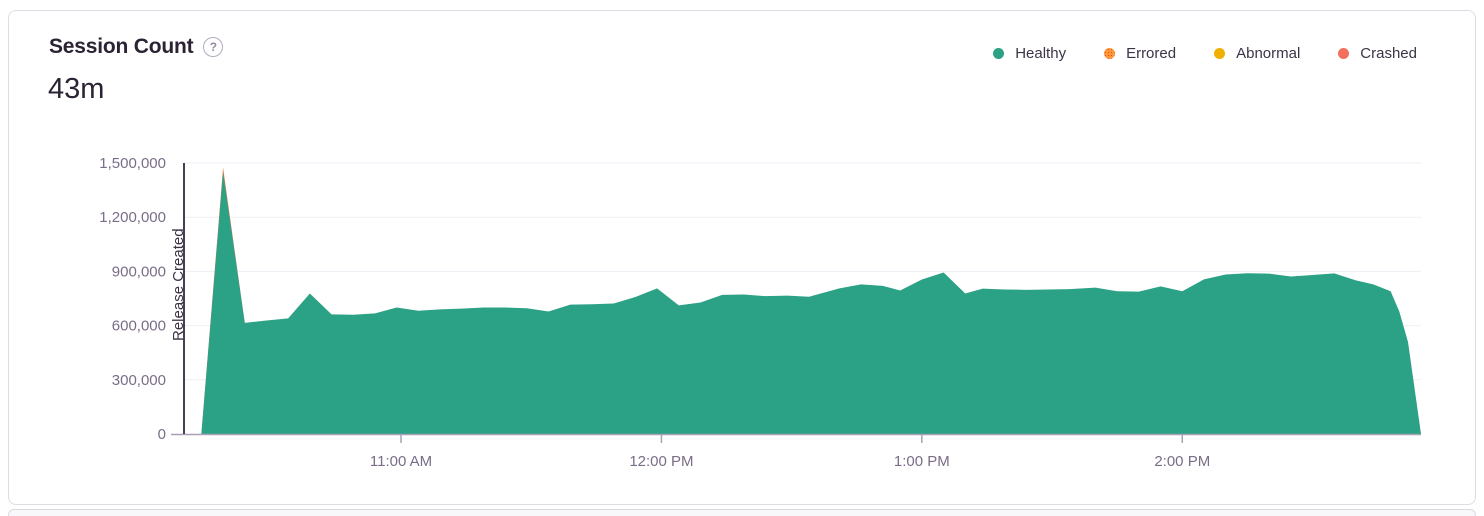  Describe the element at coordinates (1205, 53) in the screenshot. I see `chart-legend: Healthy Errored Abnormal Crashed` at that location.